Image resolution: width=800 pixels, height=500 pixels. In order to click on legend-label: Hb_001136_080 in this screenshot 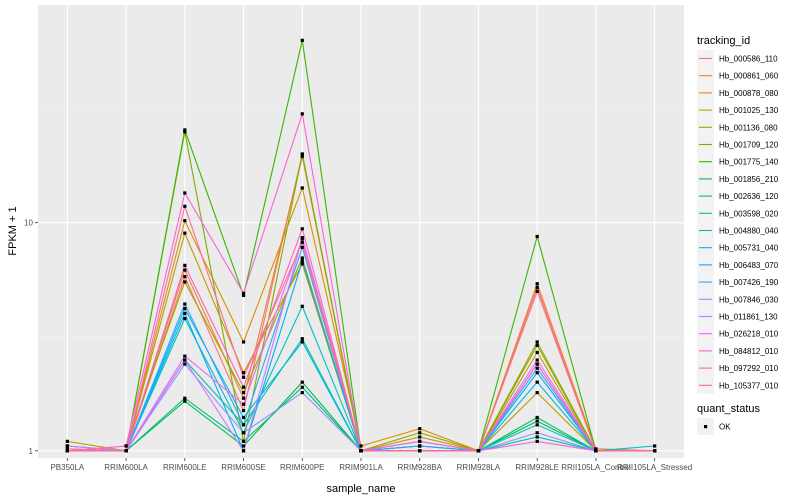, I will do `click(748, 127)`.